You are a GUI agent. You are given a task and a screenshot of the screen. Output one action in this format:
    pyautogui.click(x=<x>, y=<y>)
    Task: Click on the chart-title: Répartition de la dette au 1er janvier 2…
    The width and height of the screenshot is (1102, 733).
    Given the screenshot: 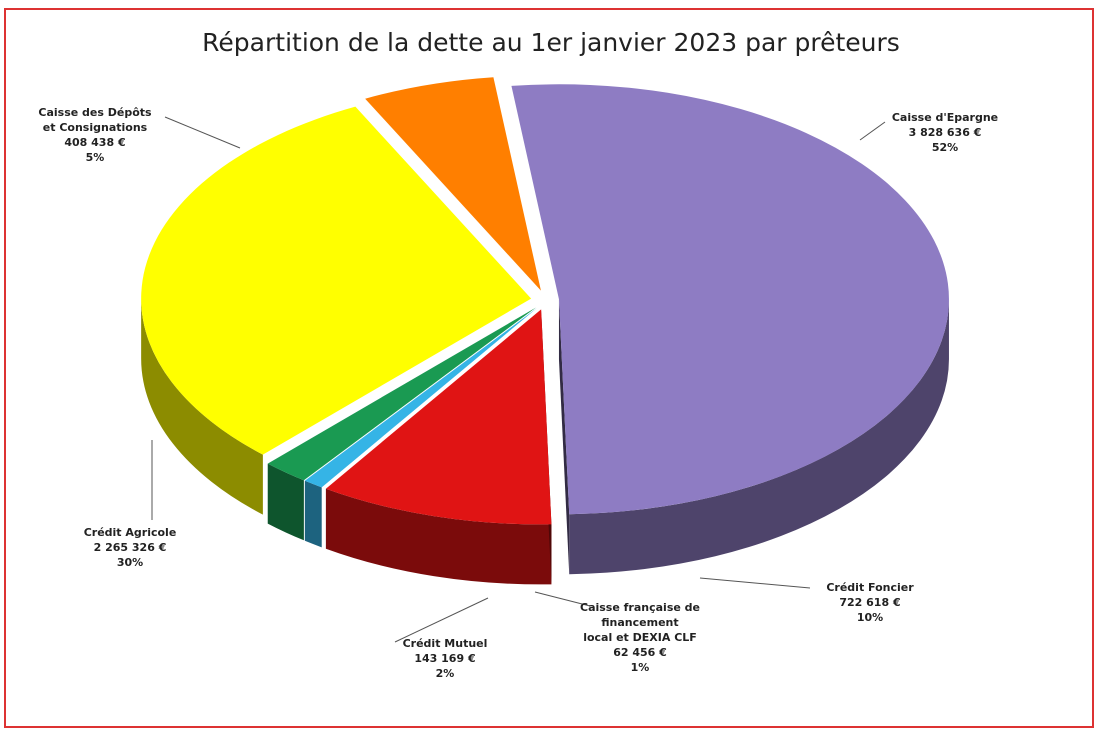 What is the action you would take?
    pyautogui.click(x=551, y=42)
    